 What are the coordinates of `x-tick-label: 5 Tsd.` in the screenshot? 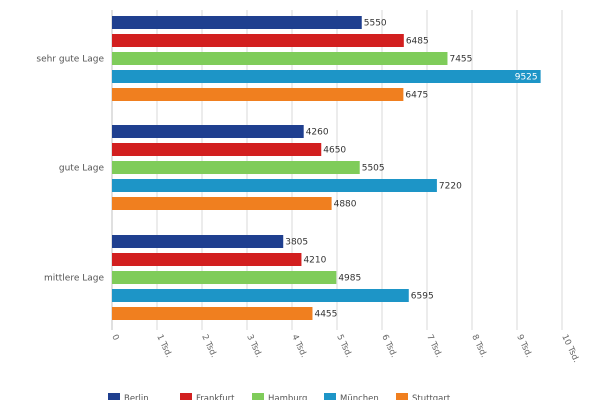 It's located at (343, 346).